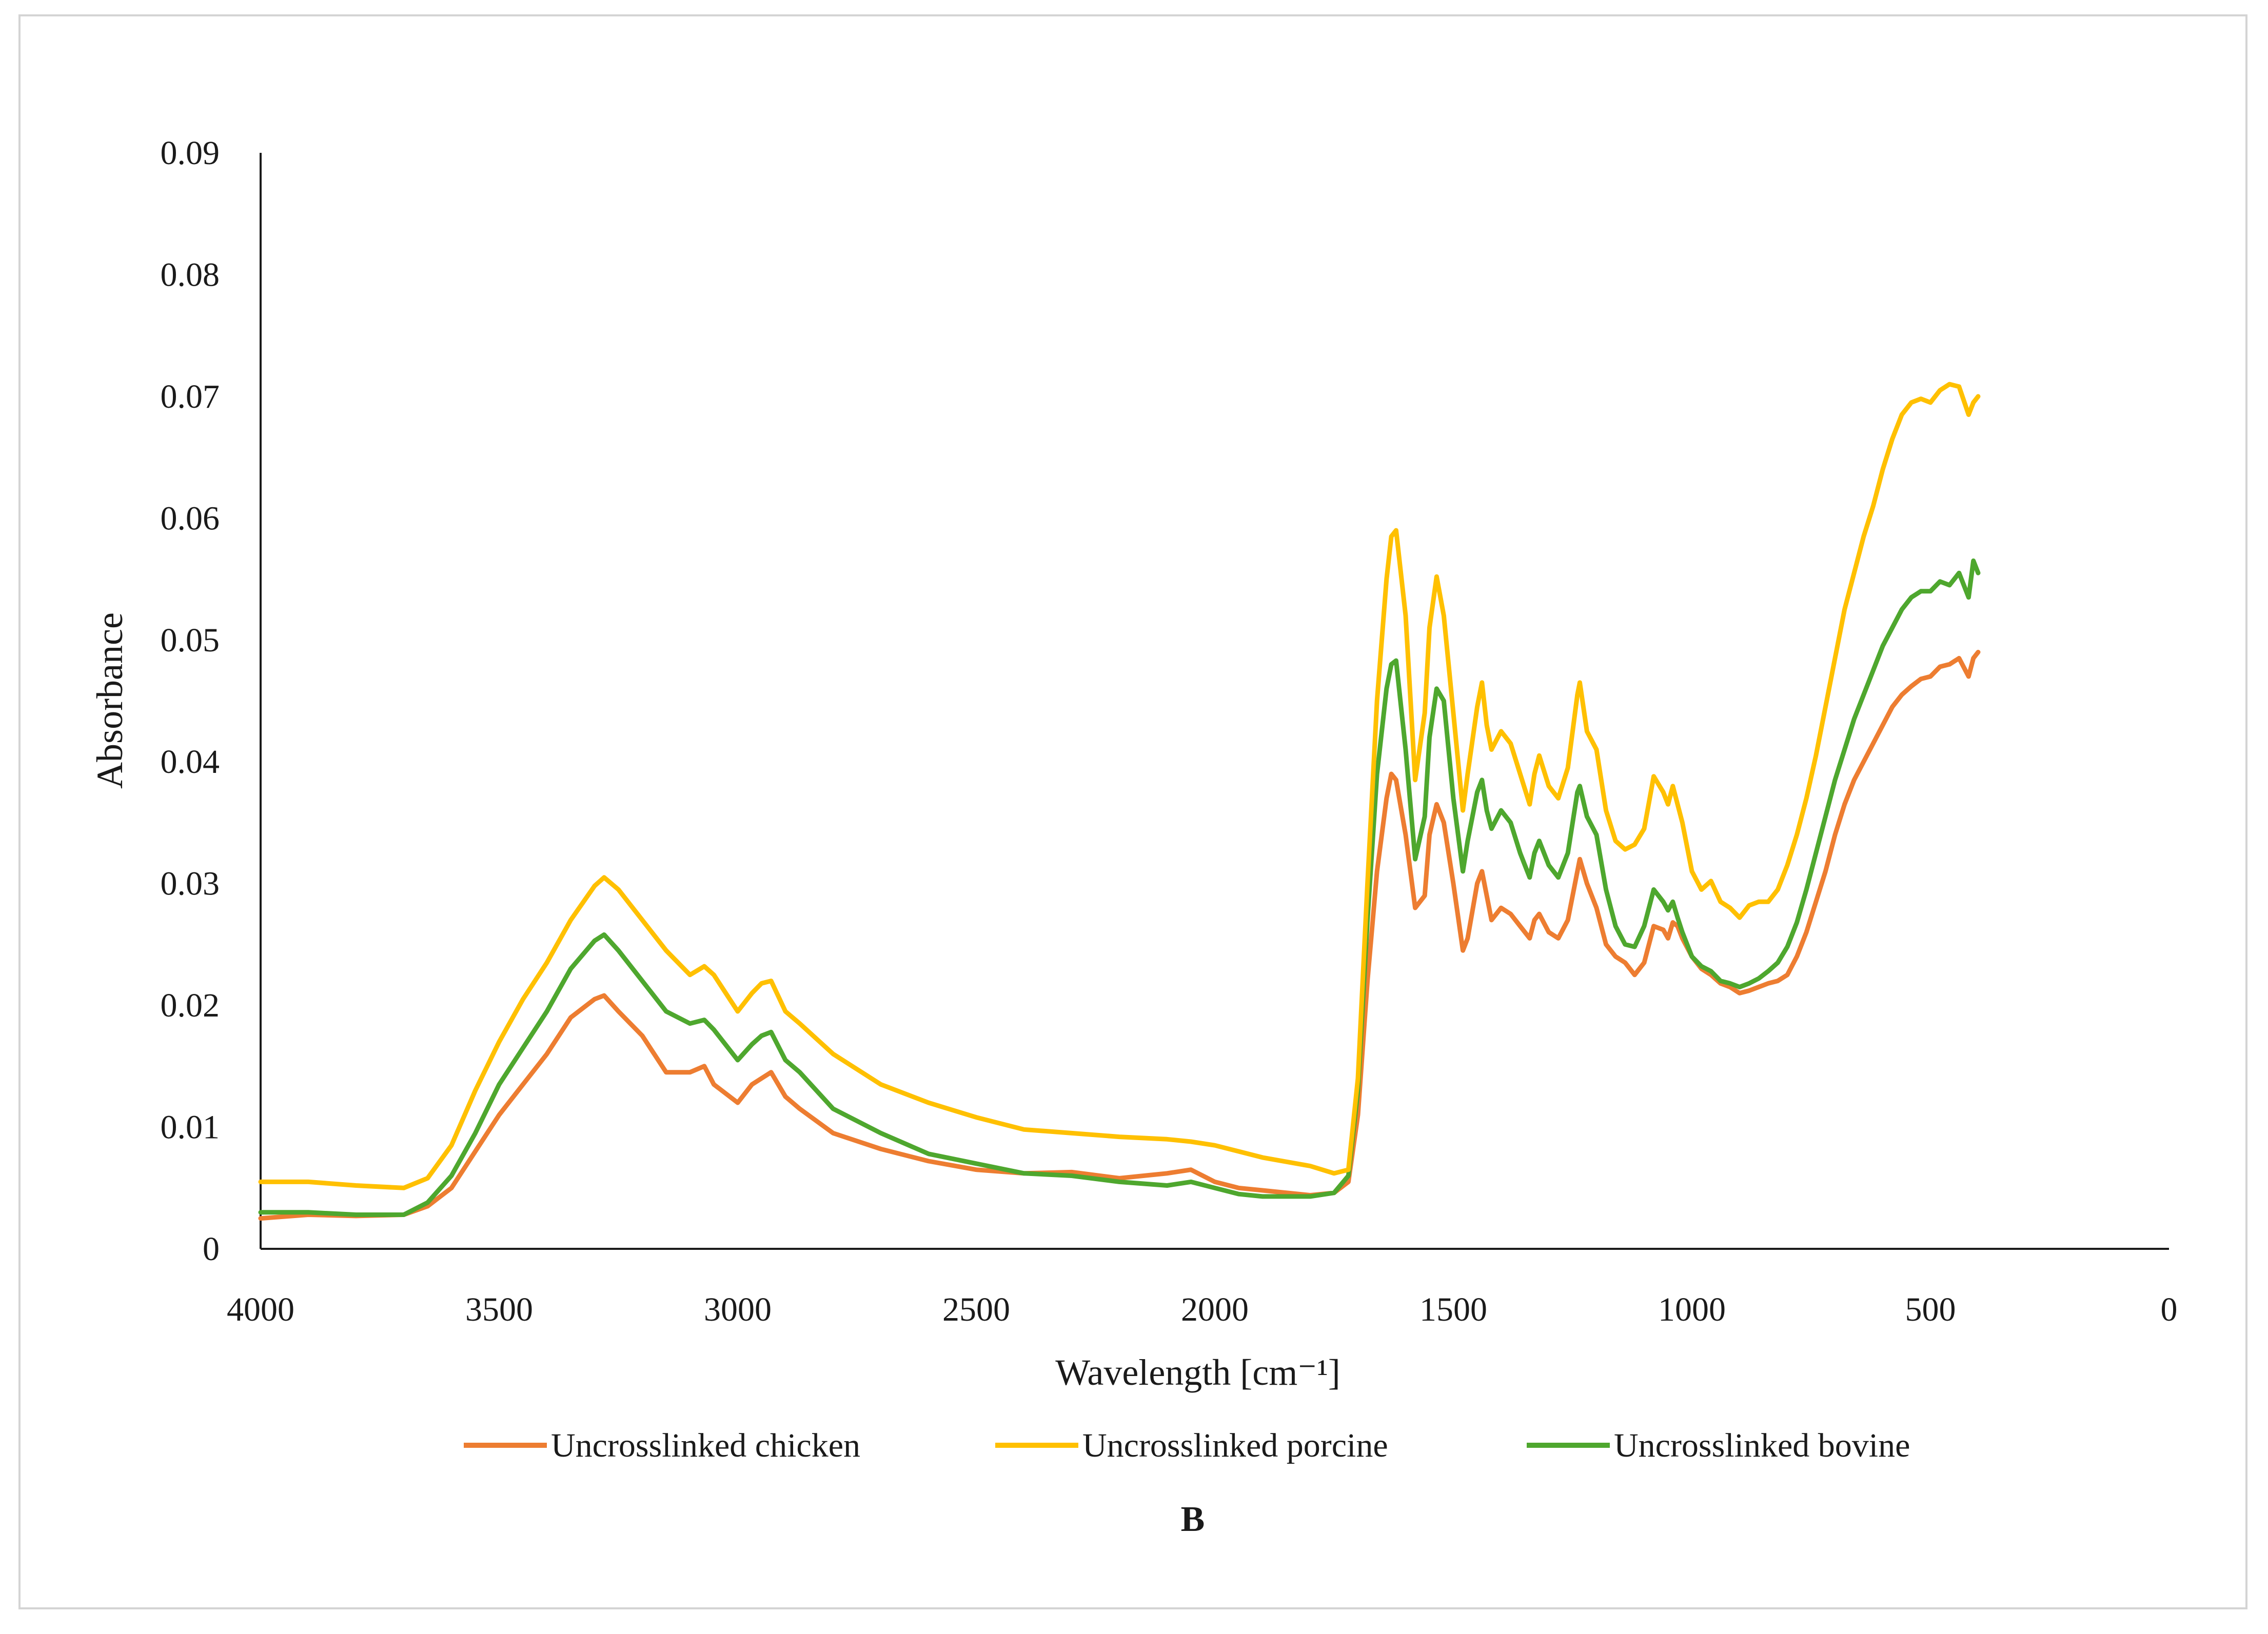 The image size is (2268, 1634). Describe the element at coordinates (190, 762) in the screenshot. I see `y-tick-label: 0.04` at that location.